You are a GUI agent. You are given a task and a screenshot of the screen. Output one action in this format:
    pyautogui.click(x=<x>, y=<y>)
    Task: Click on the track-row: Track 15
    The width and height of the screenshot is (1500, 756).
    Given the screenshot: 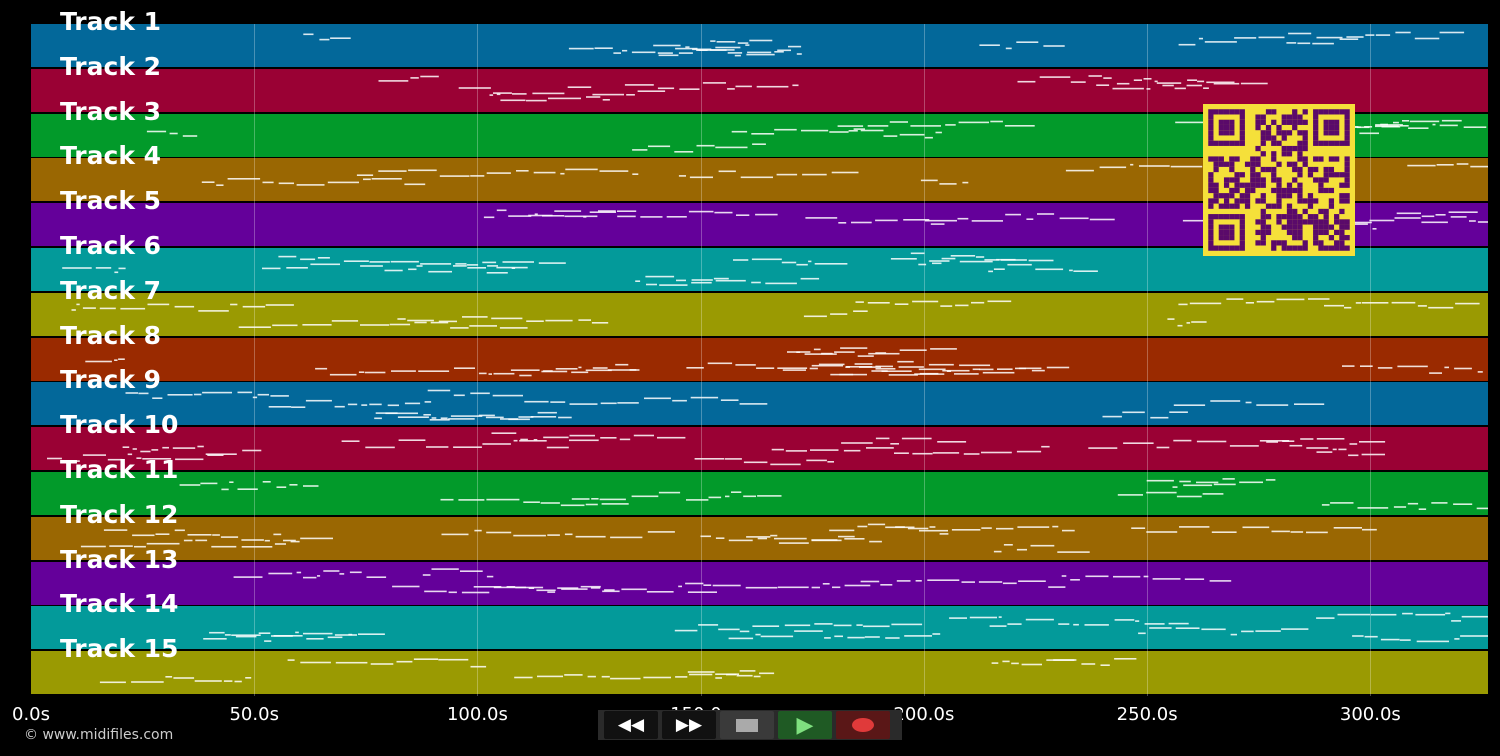 What is the action you would take?
    pyautogui.click(x=759, y=665)
    